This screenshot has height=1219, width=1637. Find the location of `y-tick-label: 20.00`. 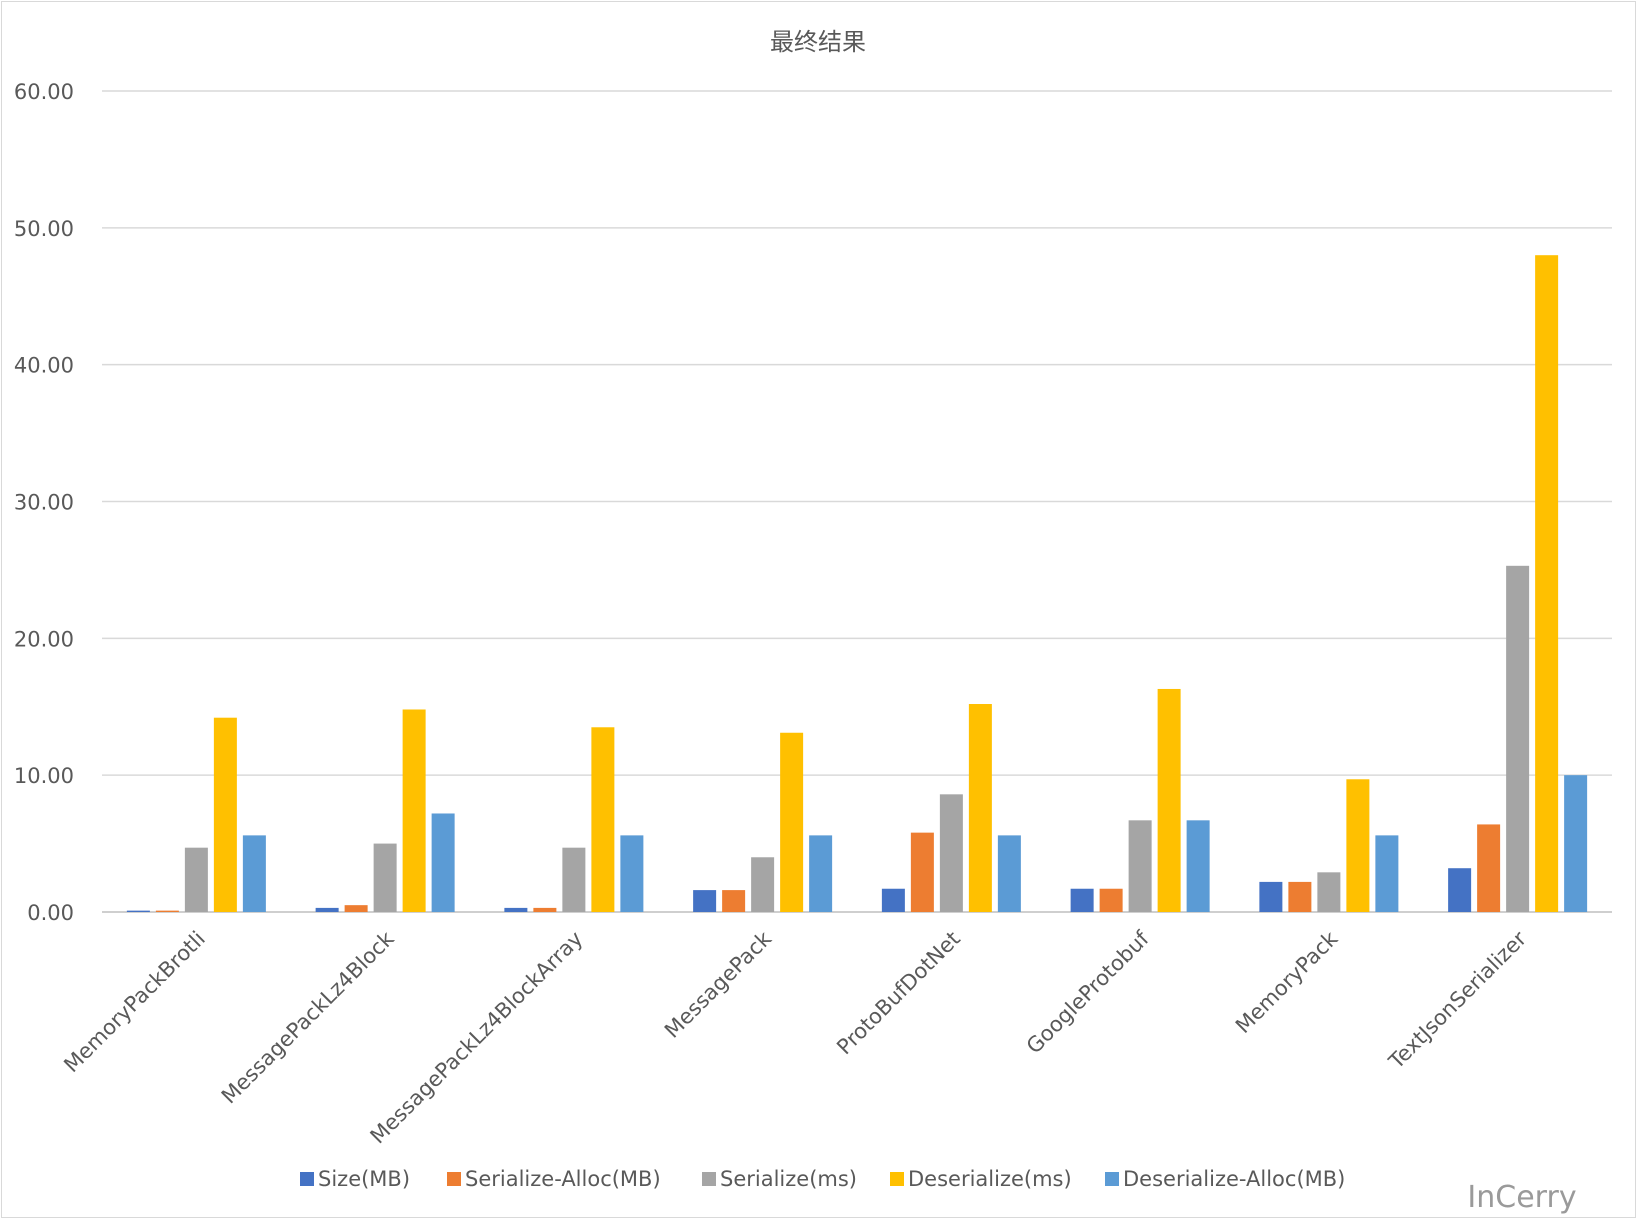

y-tick-label: 20.00 is located at coordinates (44, 639).